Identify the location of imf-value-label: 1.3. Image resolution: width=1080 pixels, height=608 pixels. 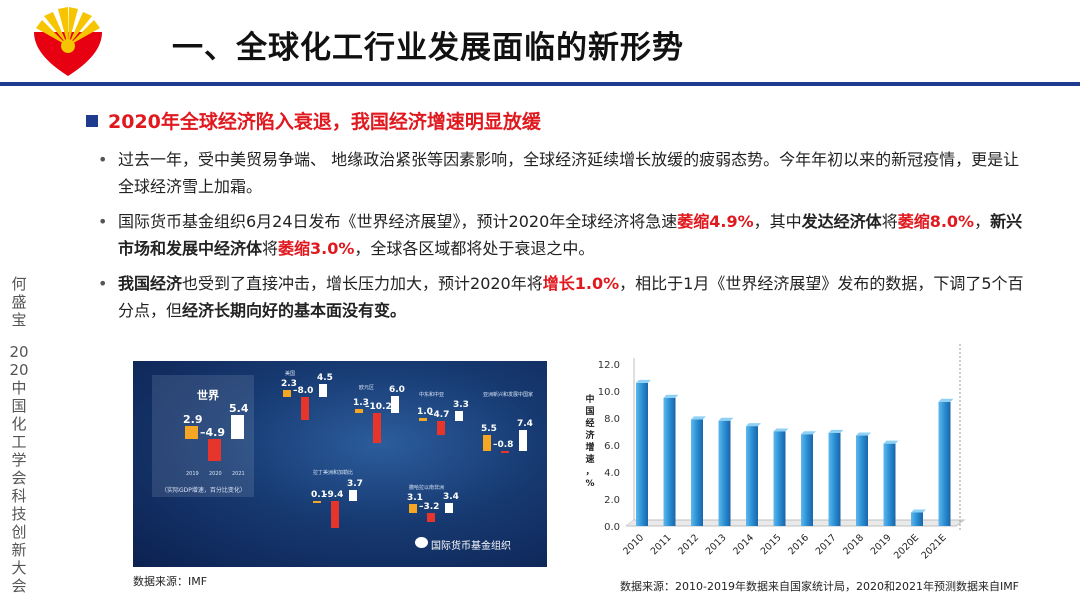
(361, 403).